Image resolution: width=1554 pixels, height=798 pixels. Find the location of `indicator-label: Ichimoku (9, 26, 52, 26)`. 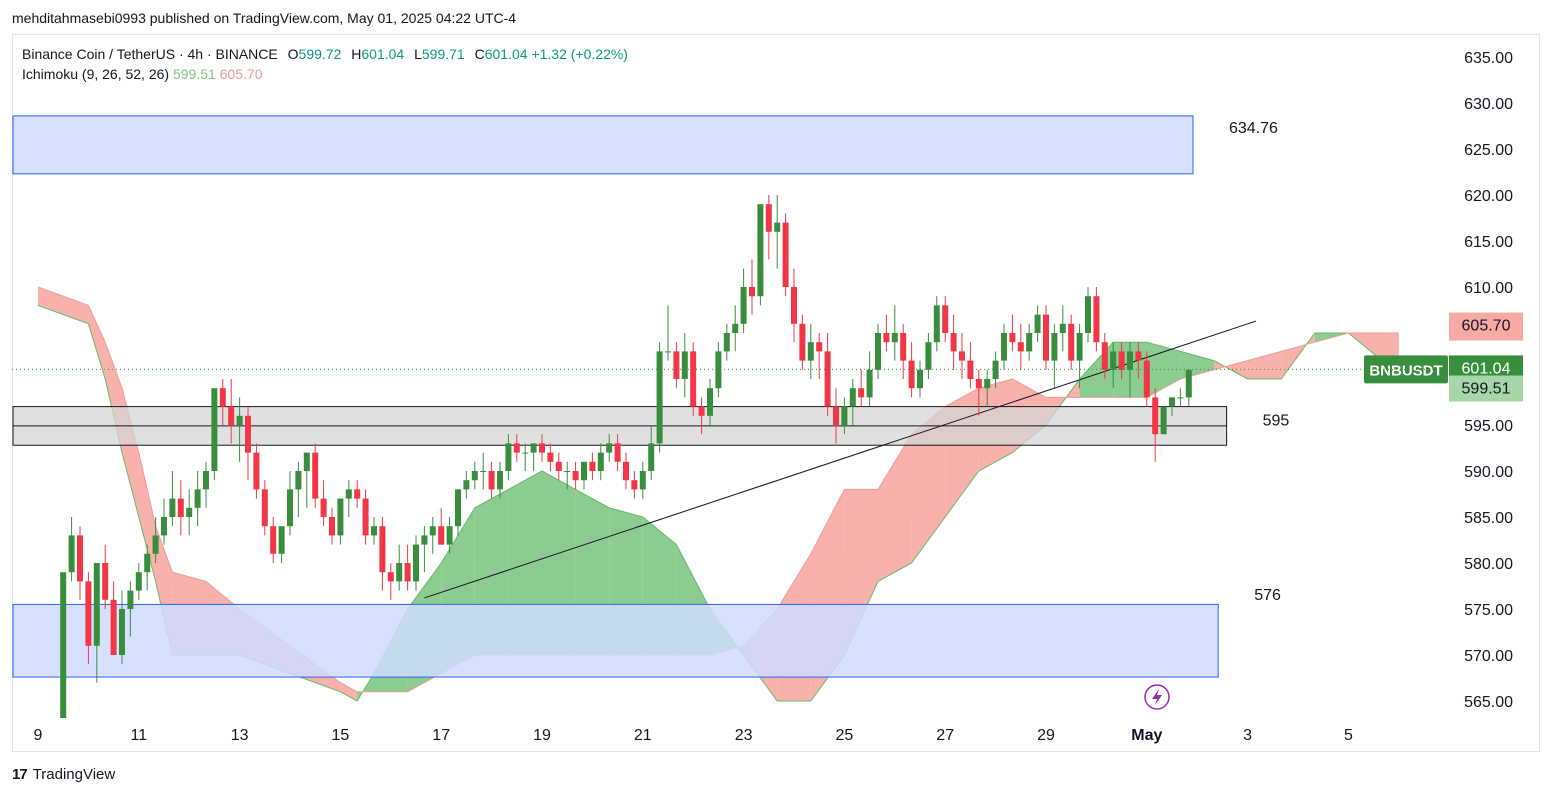

indicator-label: Ichimoku (9, 26, 52, 26) is located at coordinates (96, 74).